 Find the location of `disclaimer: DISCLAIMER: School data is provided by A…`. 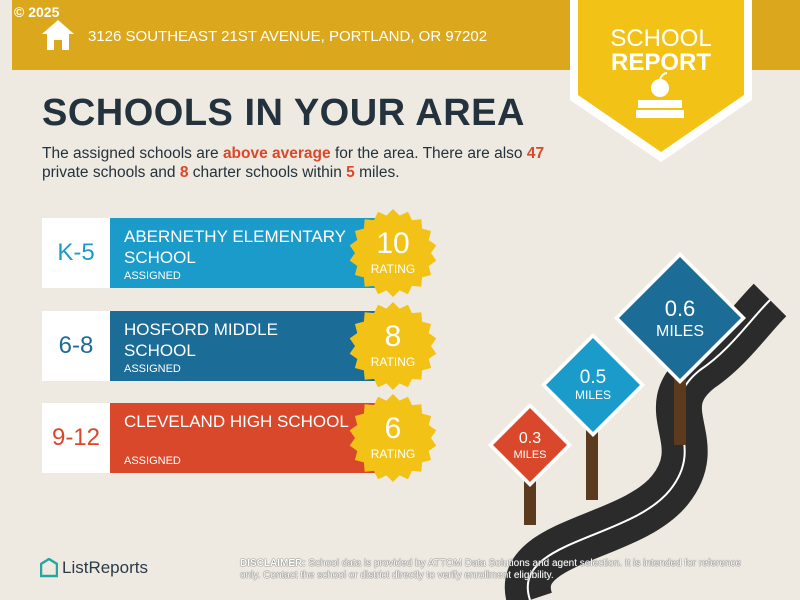

disclaimer: DISCLAIMER: School data is provided by A… is located at coordinates (500, 570).